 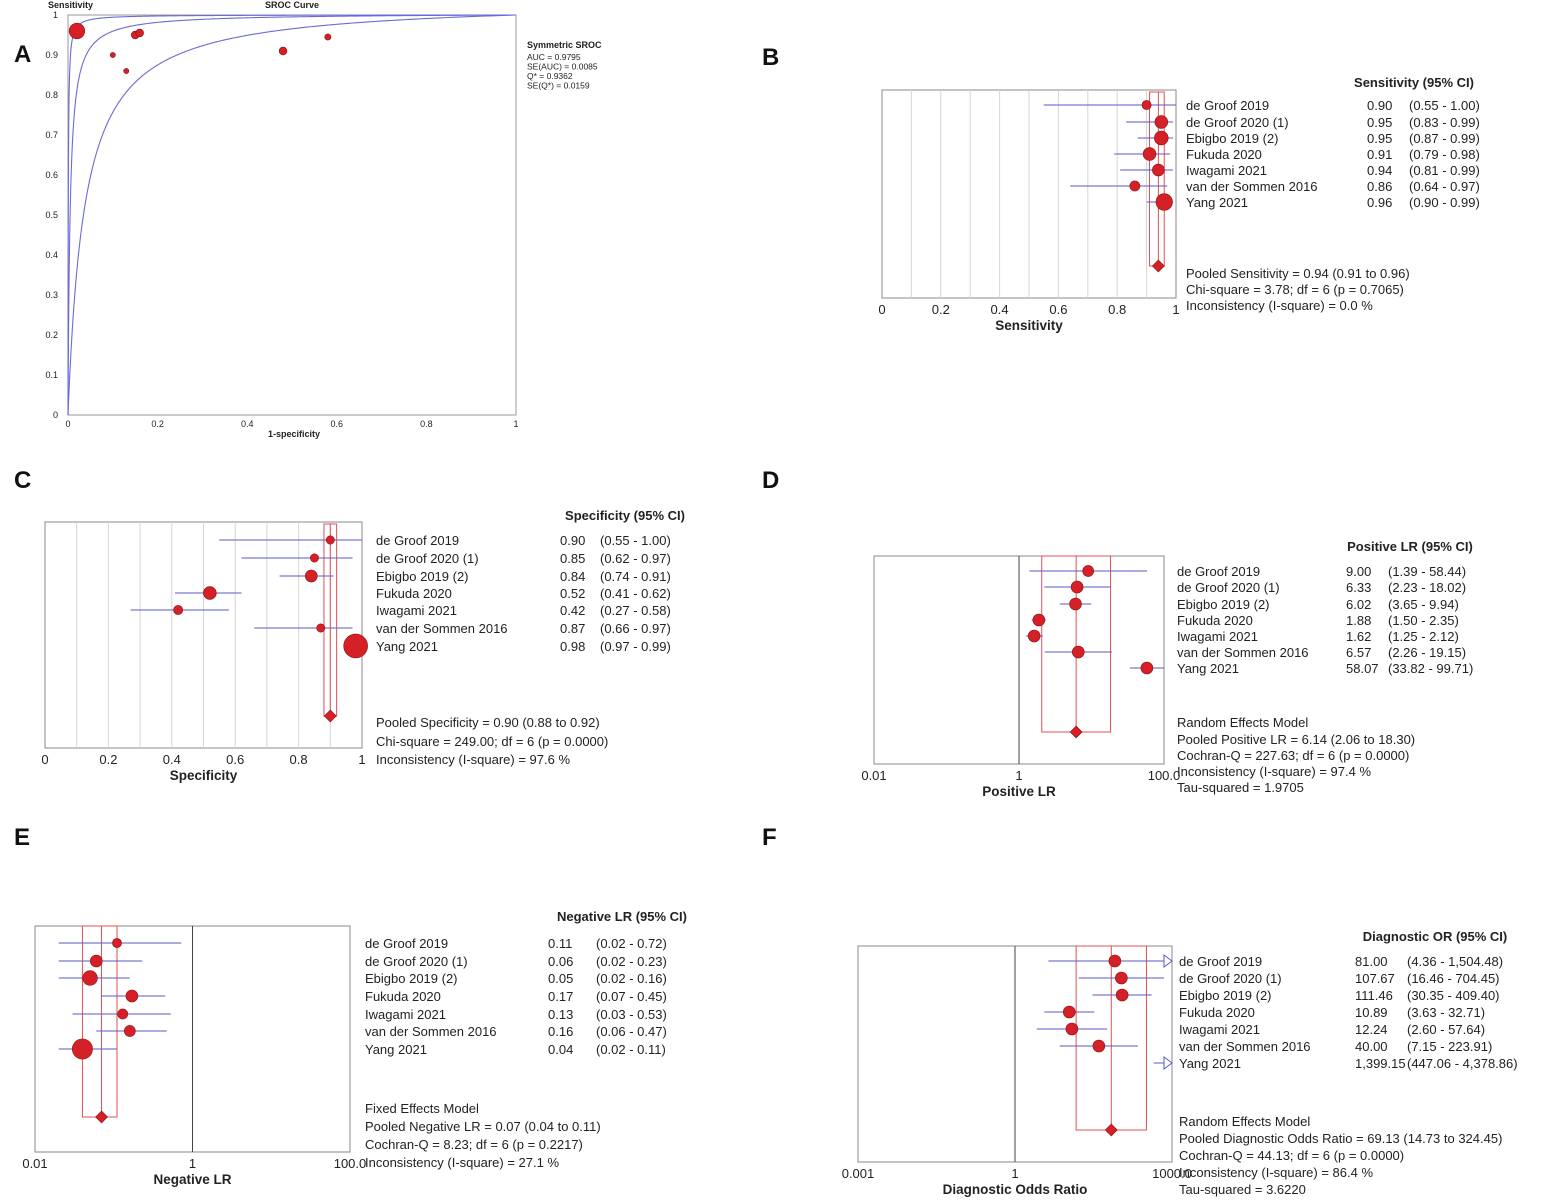 What do you see at coordinates (1444, 186) in the screenshot?
I see `study-ci-text: (0.64 - 0.97)` at bounding box center [1444, 186].